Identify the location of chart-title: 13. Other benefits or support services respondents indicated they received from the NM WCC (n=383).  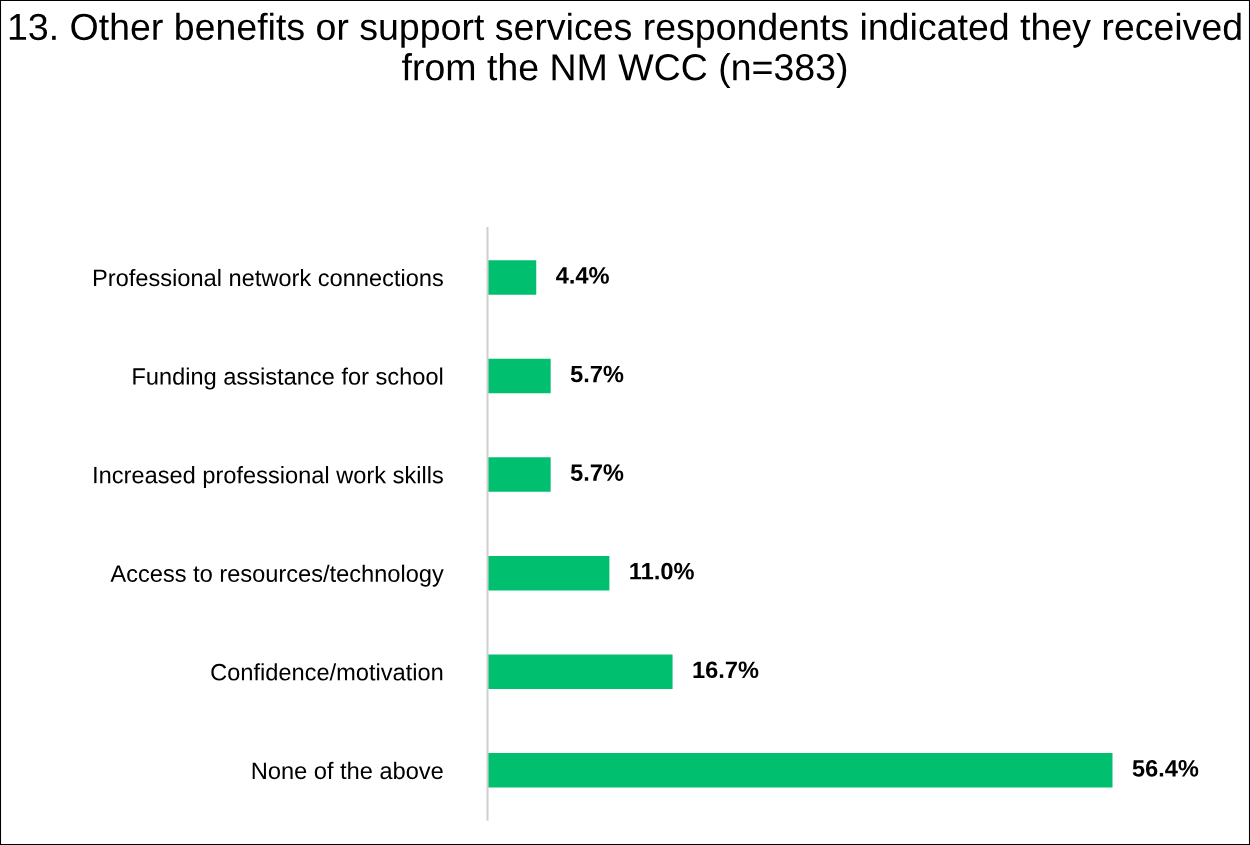
(625, 50).